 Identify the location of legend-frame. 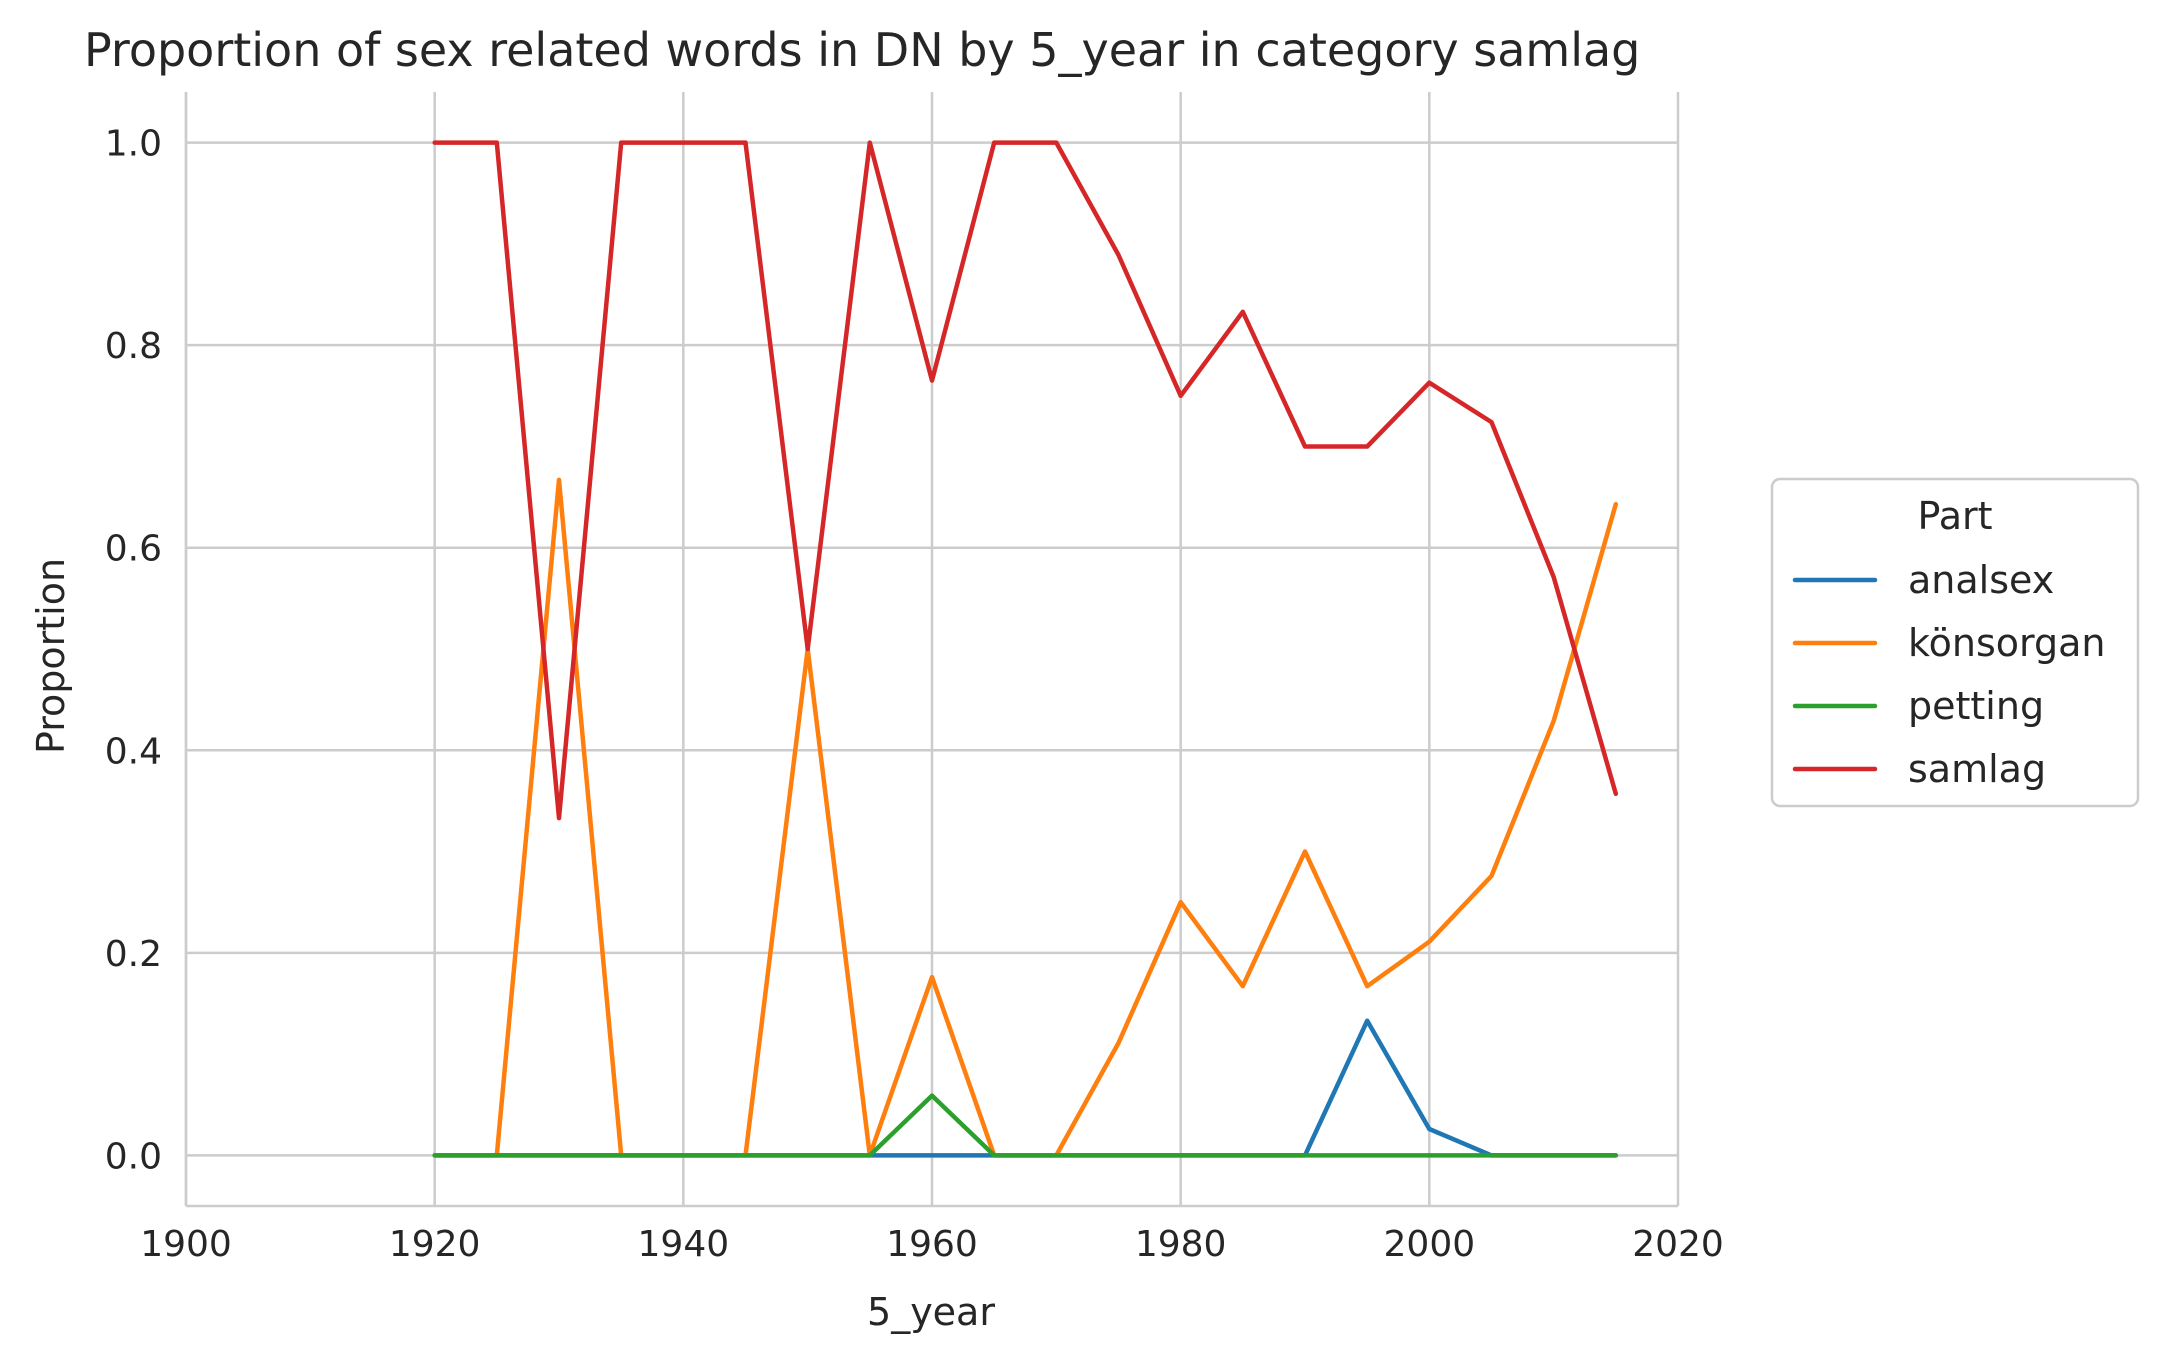
(1955, 642).